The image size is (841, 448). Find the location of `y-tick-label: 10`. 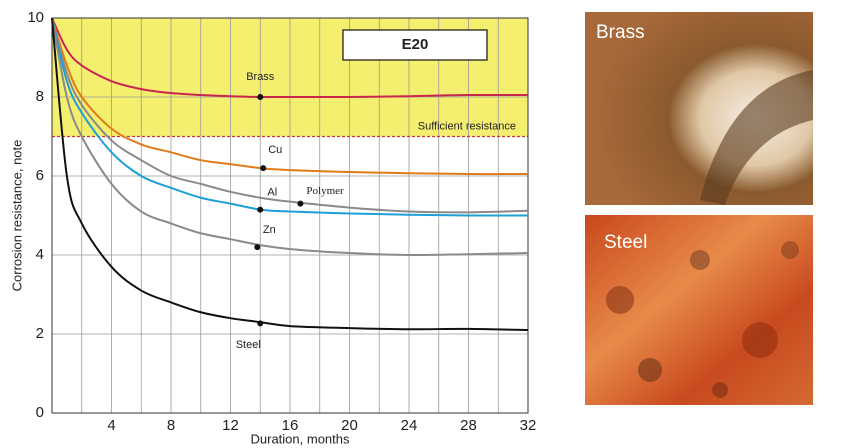

y-tick-label: 10 is located at coordinates (35, 17).